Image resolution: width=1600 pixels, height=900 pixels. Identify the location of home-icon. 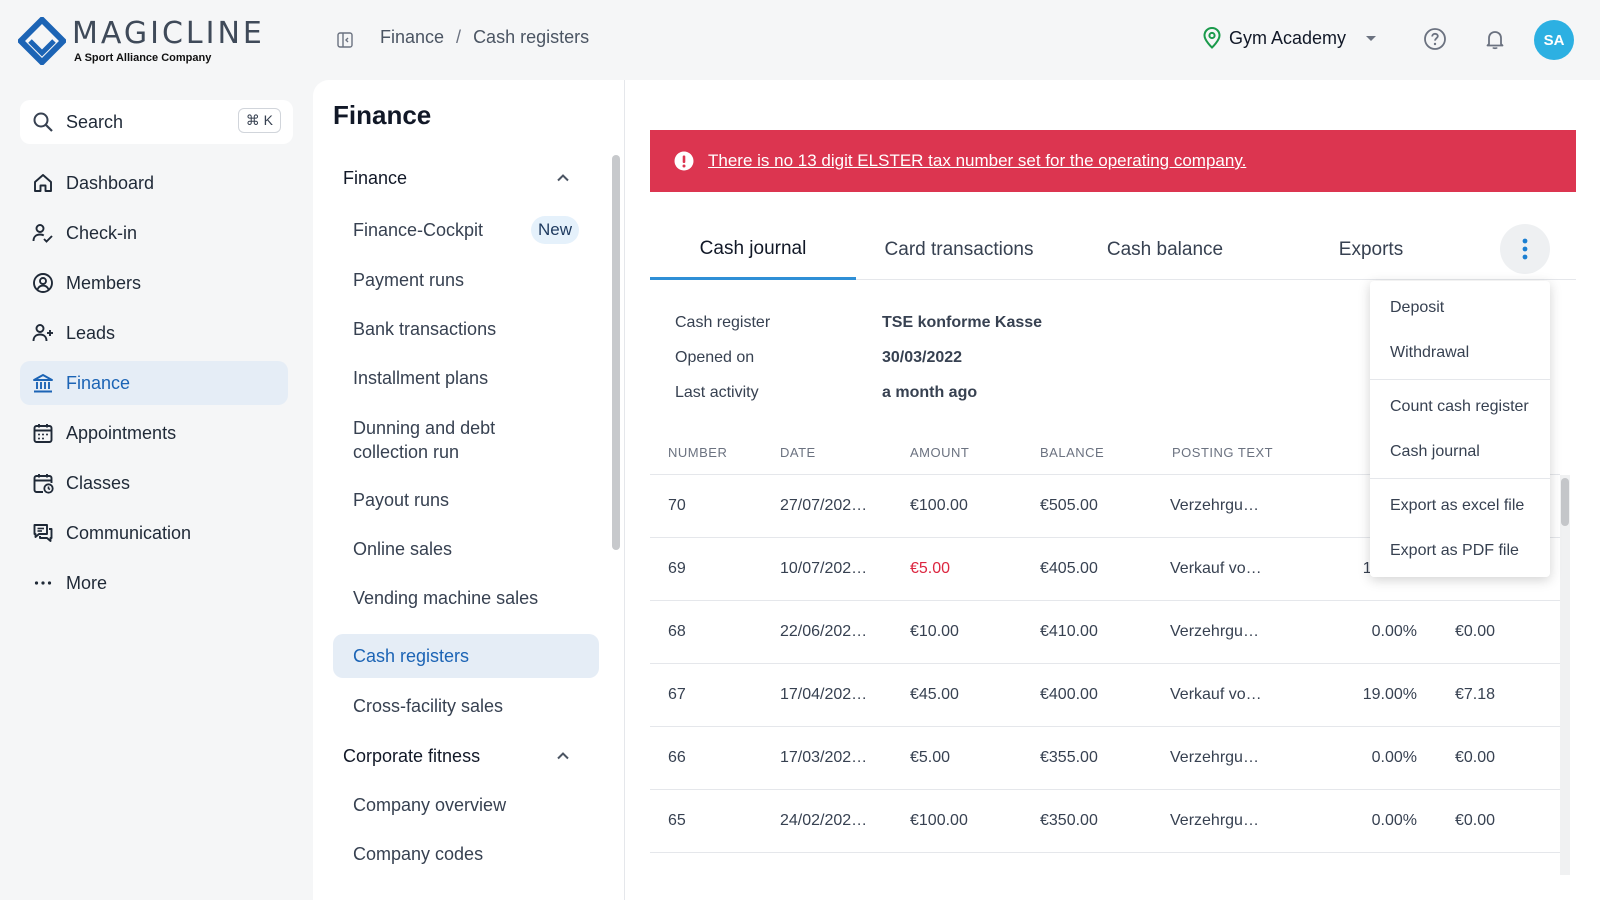
(43, 183).